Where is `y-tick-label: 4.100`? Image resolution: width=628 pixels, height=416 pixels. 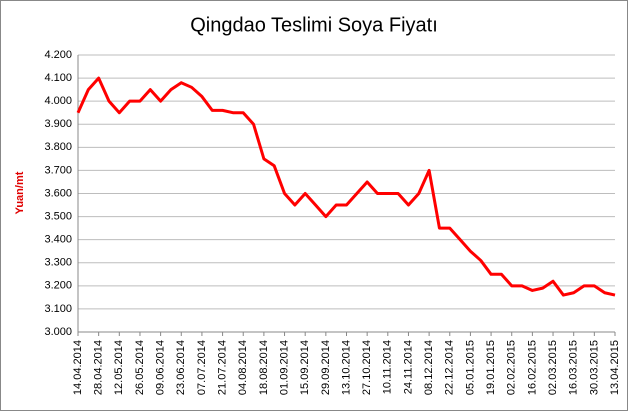 y-tick-label: 4.100 is located at coordinates (58, 78).